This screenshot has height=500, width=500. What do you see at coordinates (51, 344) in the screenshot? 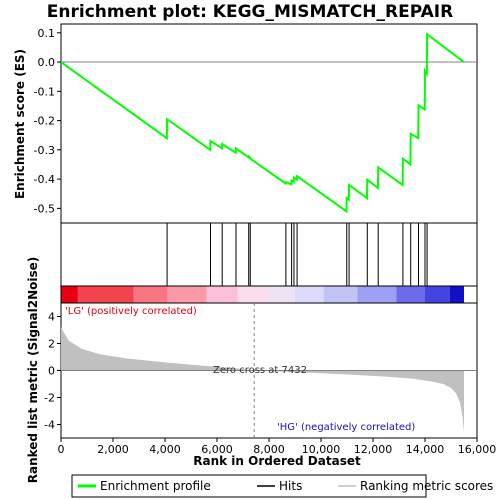
I see `metric-tick-label: 2` at bounding box center [51, 344].